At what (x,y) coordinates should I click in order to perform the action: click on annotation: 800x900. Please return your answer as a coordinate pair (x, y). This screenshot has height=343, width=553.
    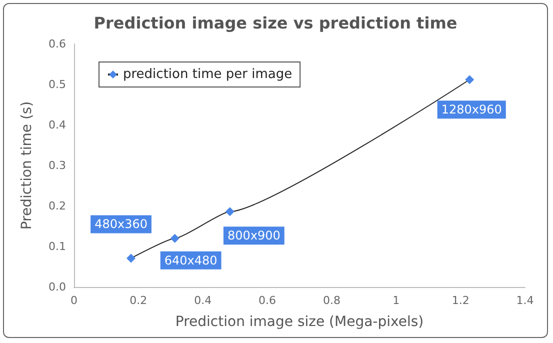
    Looking at the image, I should click on (253, 235).